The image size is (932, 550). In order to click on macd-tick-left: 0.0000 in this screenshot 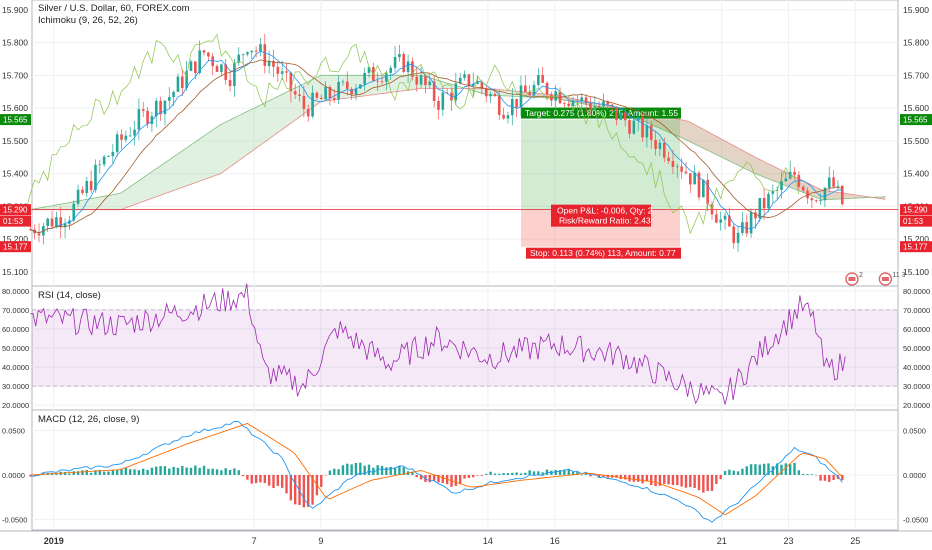, I will do `click(13, 475)`.